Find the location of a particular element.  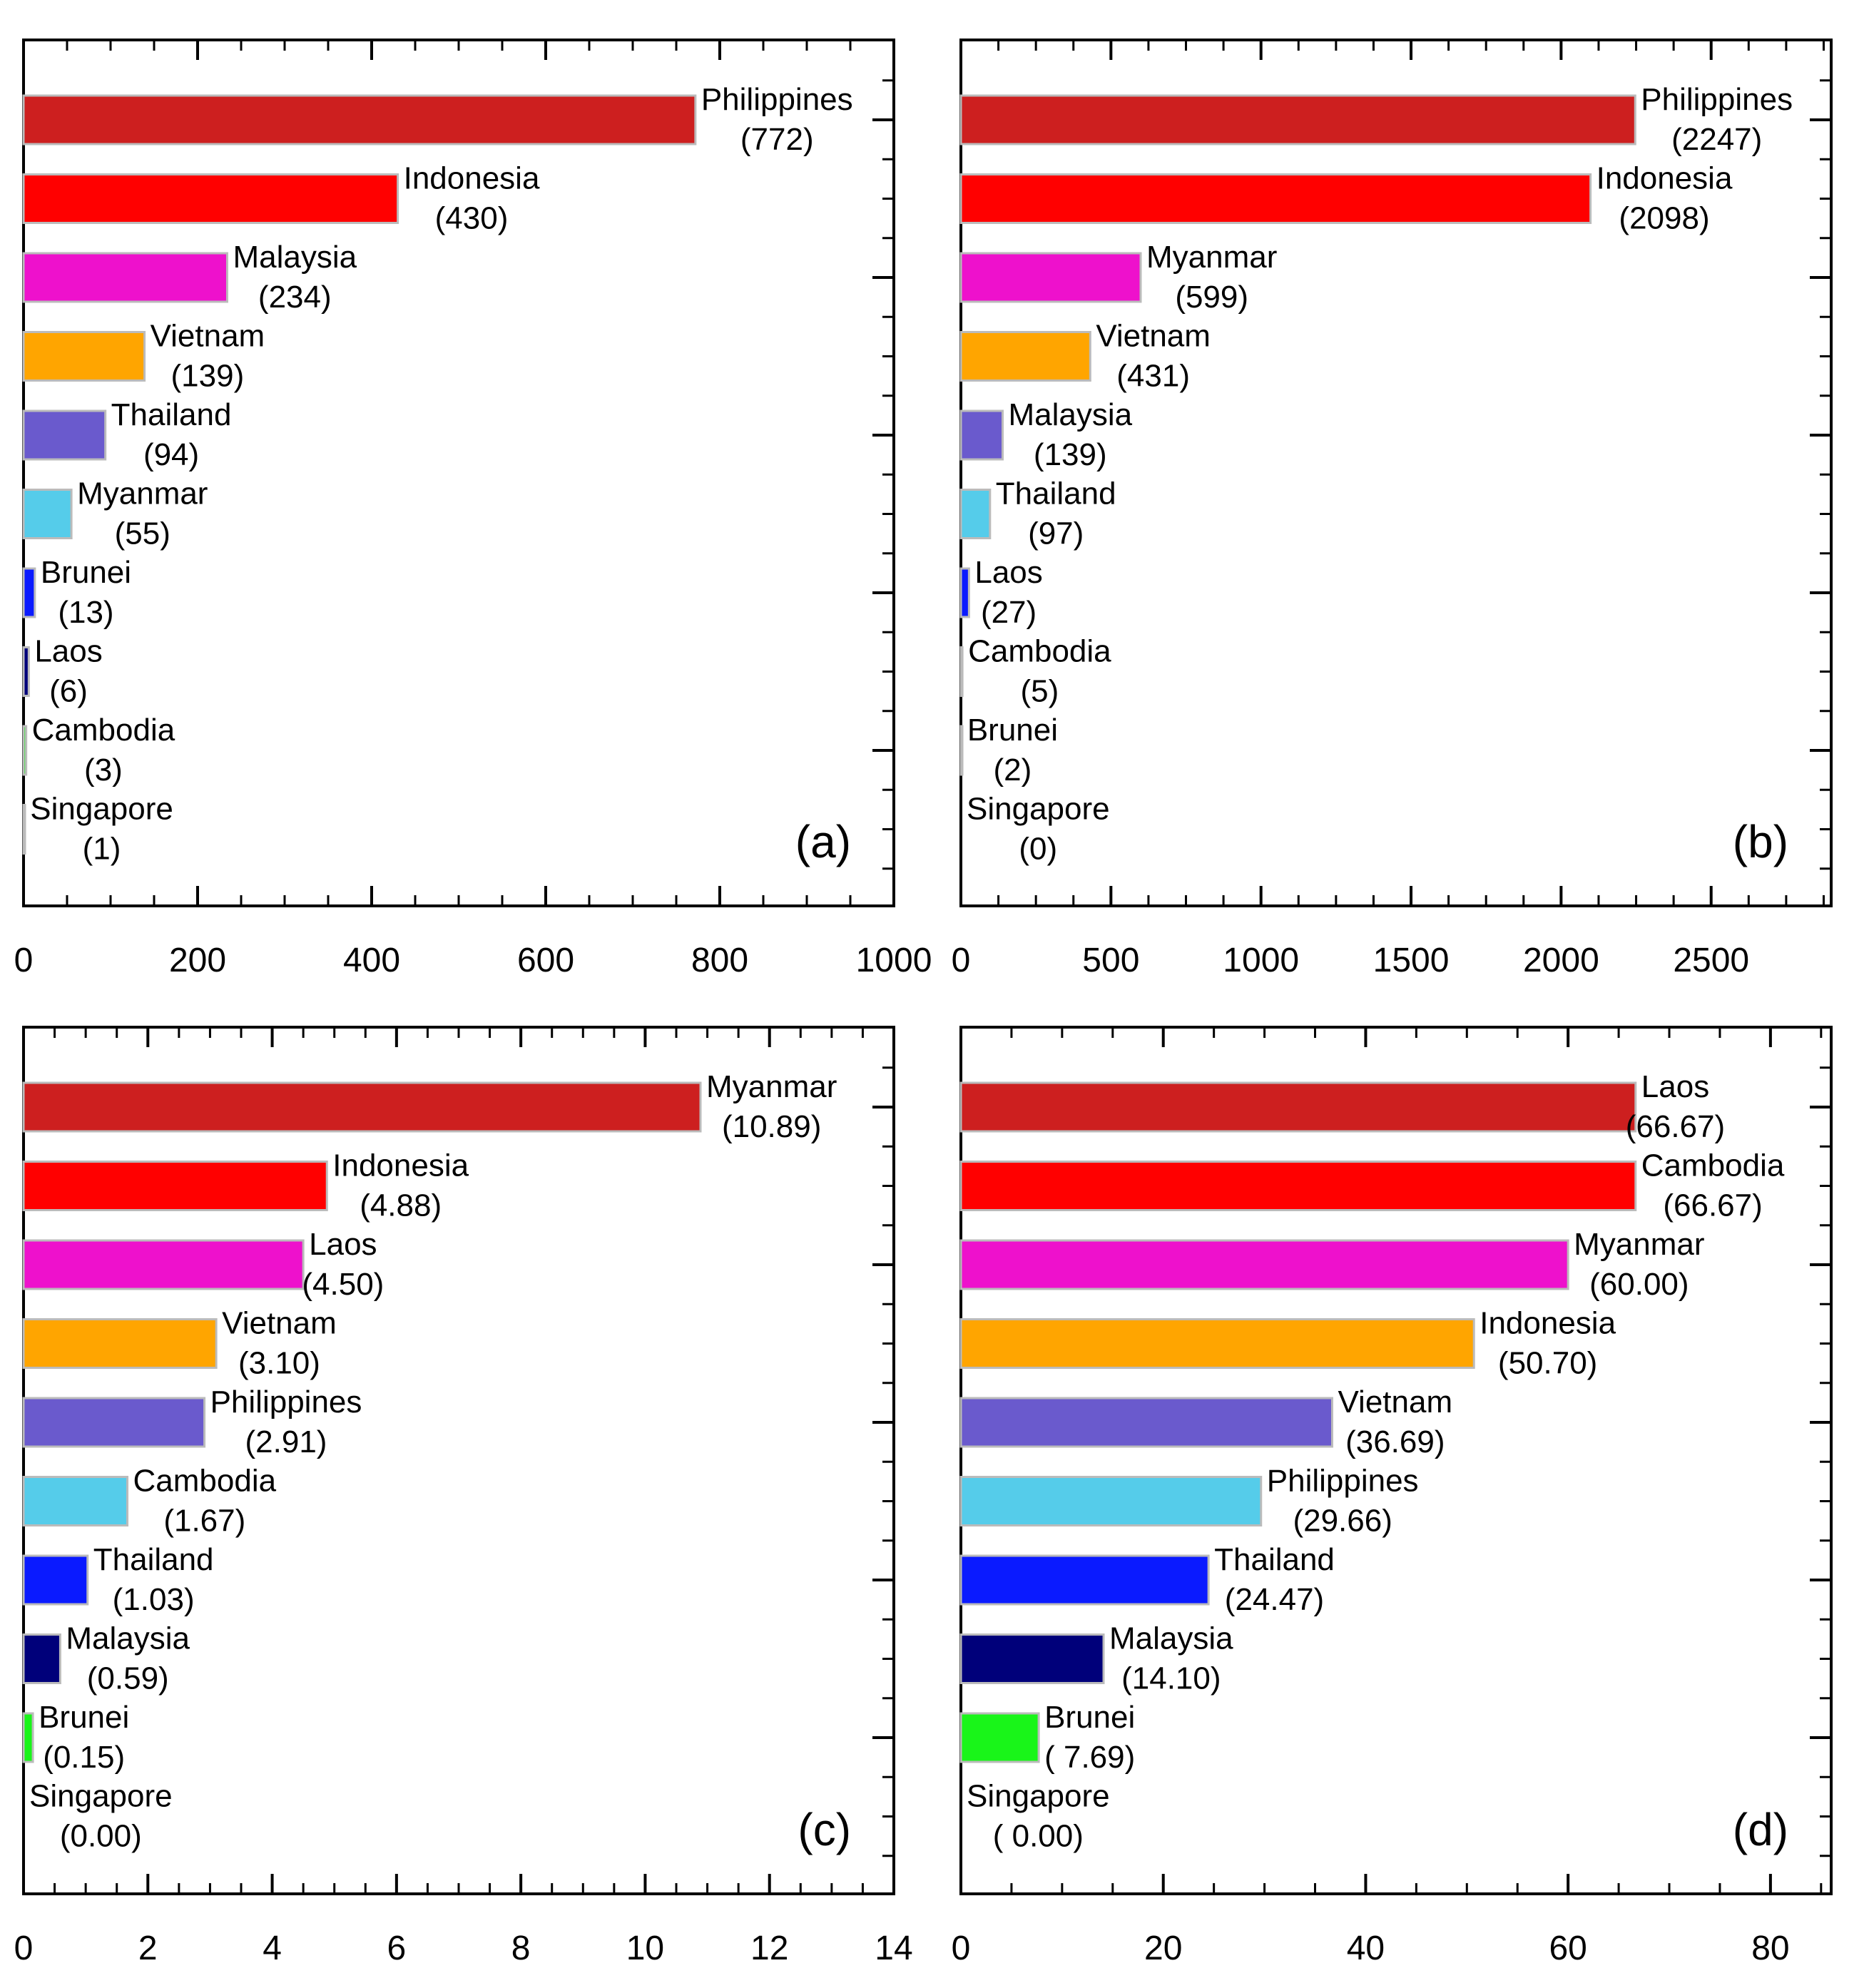

bar-value-label: (55) is located at coordinates (142, 534).